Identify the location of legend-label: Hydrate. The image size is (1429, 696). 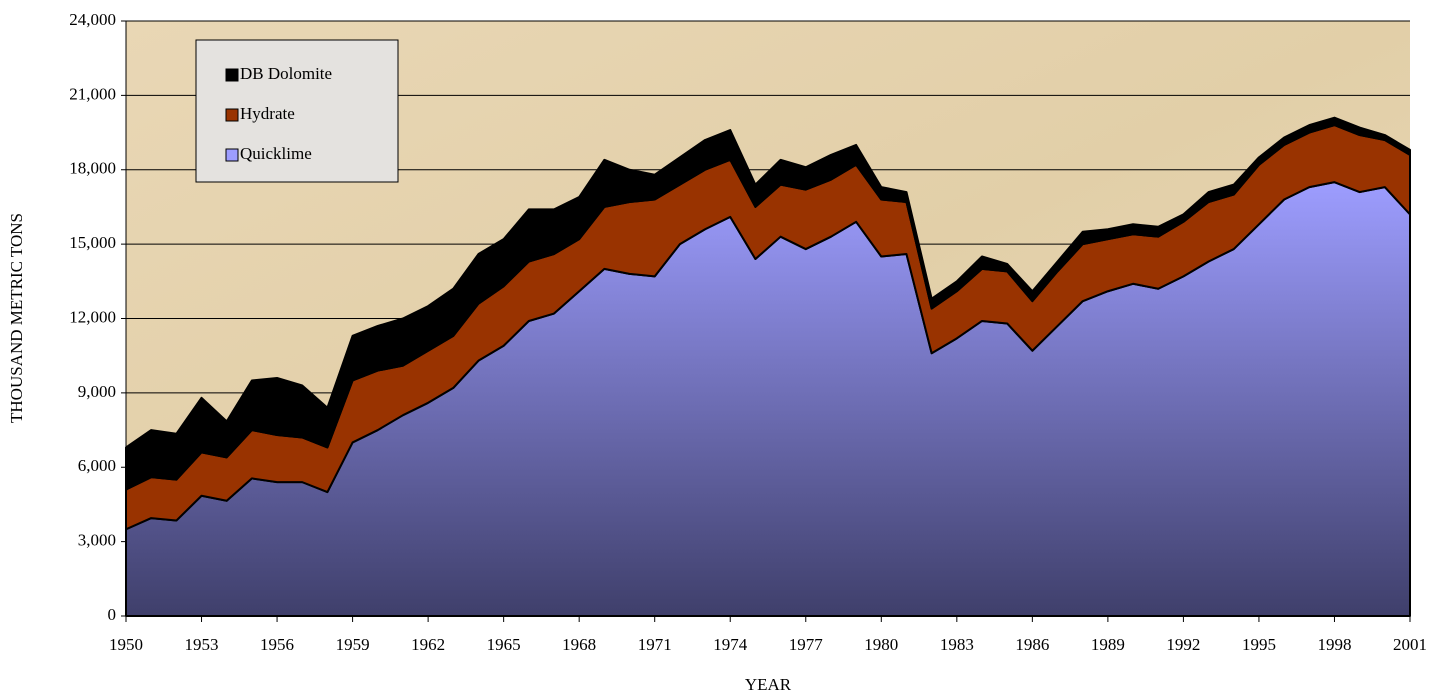
(267, 113).